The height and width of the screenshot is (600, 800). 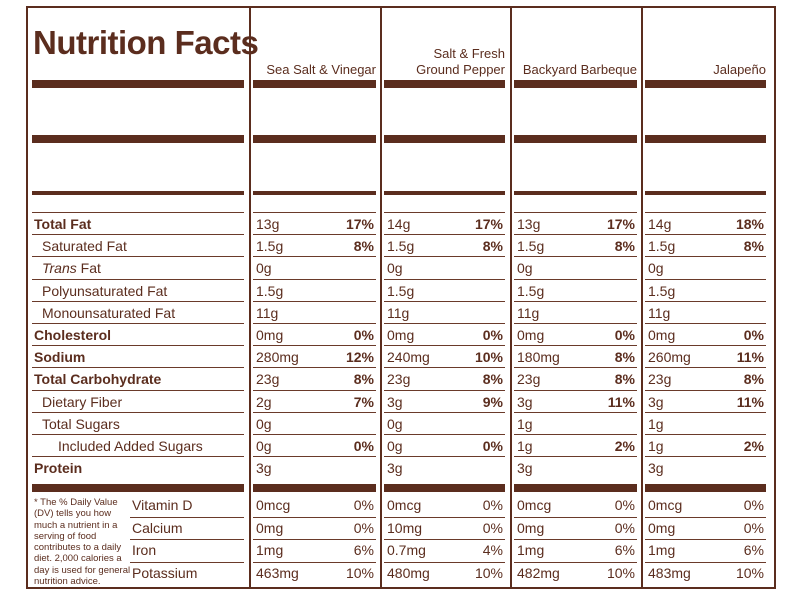 I want to click on nutrient-dv: 10%, so click(x=488, y=357).